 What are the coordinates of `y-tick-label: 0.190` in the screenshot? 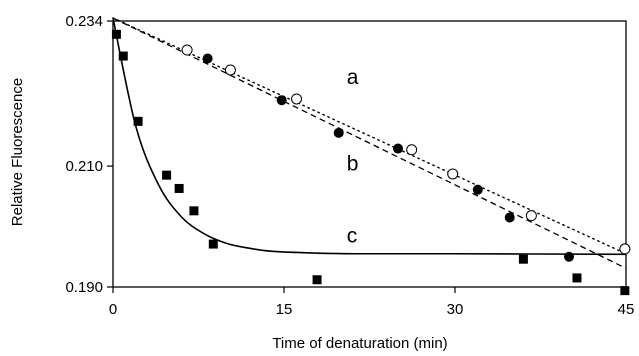 It's located at (84, 287).